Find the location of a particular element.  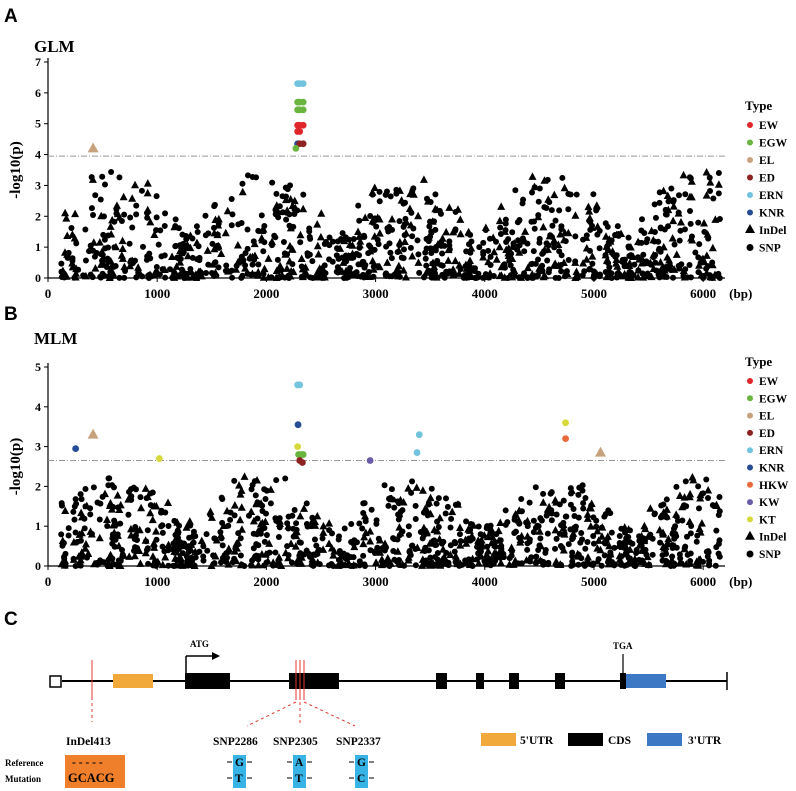

significant-snp-EGW is located at coordinates (296, 148).